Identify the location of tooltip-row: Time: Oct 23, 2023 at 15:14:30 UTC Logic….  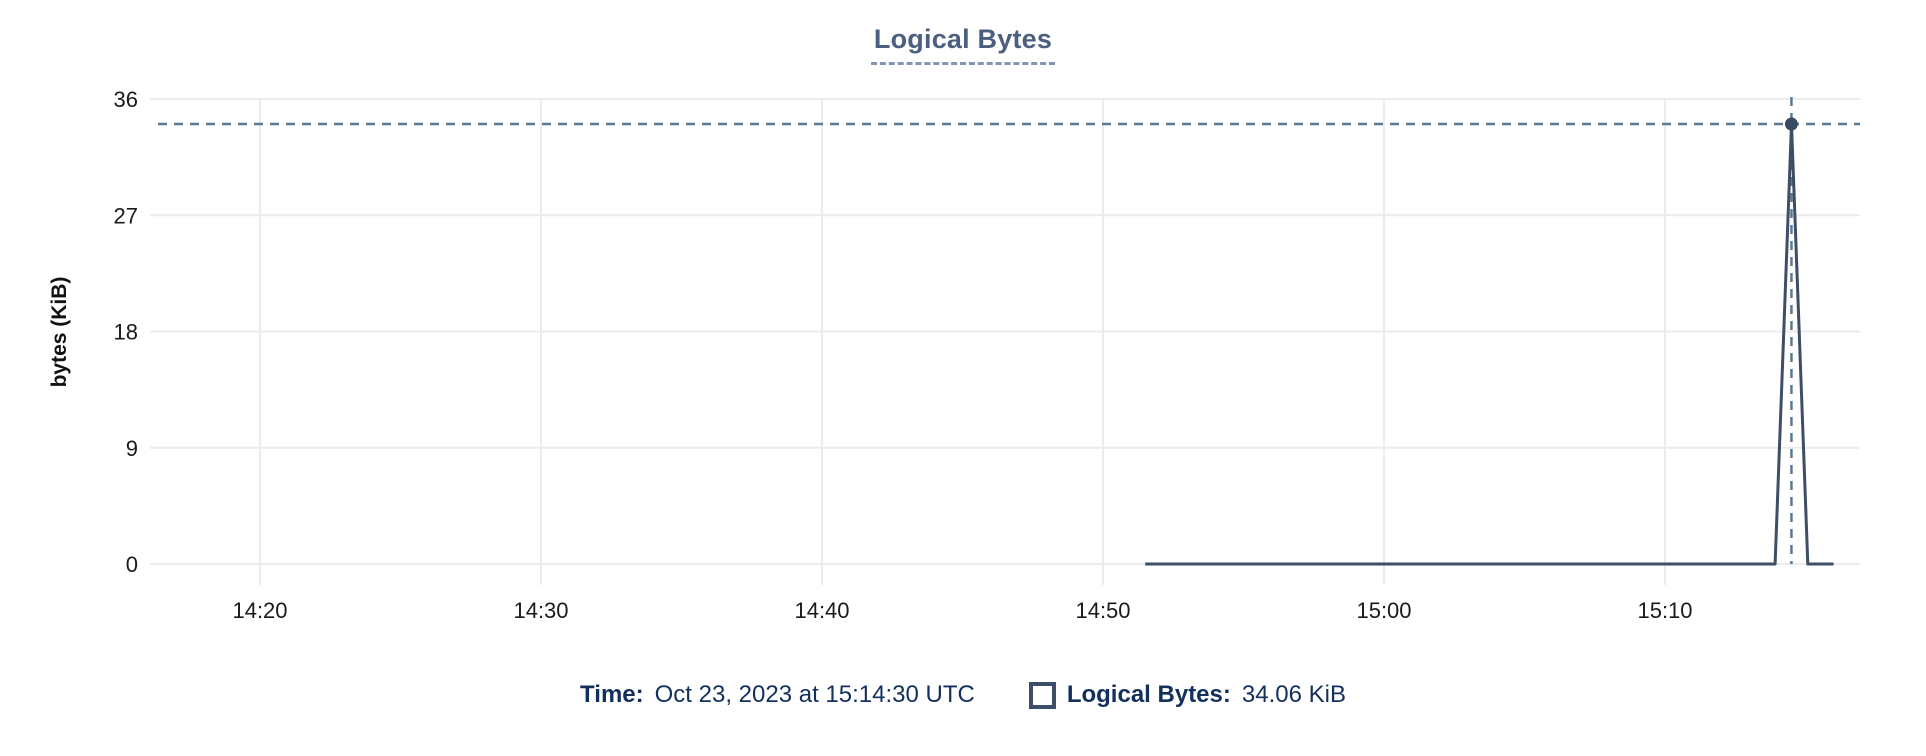
(963, 695).